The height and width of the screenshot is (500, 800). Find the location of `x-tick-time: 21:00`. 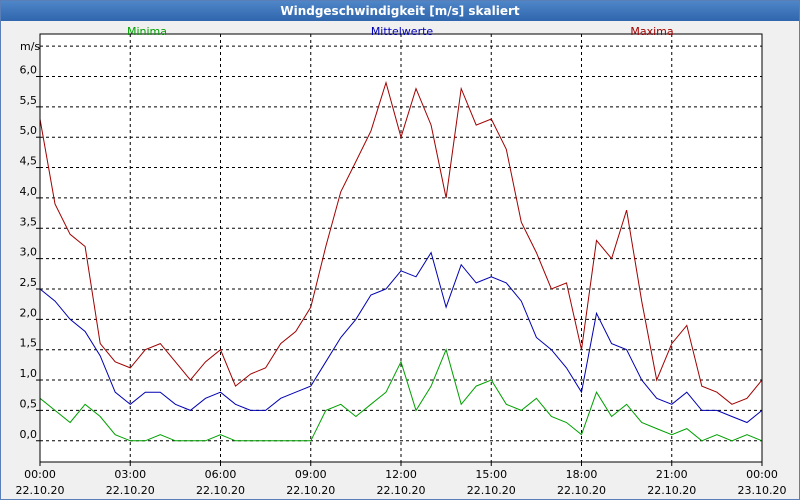

x-tick-time: 21:00 is located at coordinates (672, 474).